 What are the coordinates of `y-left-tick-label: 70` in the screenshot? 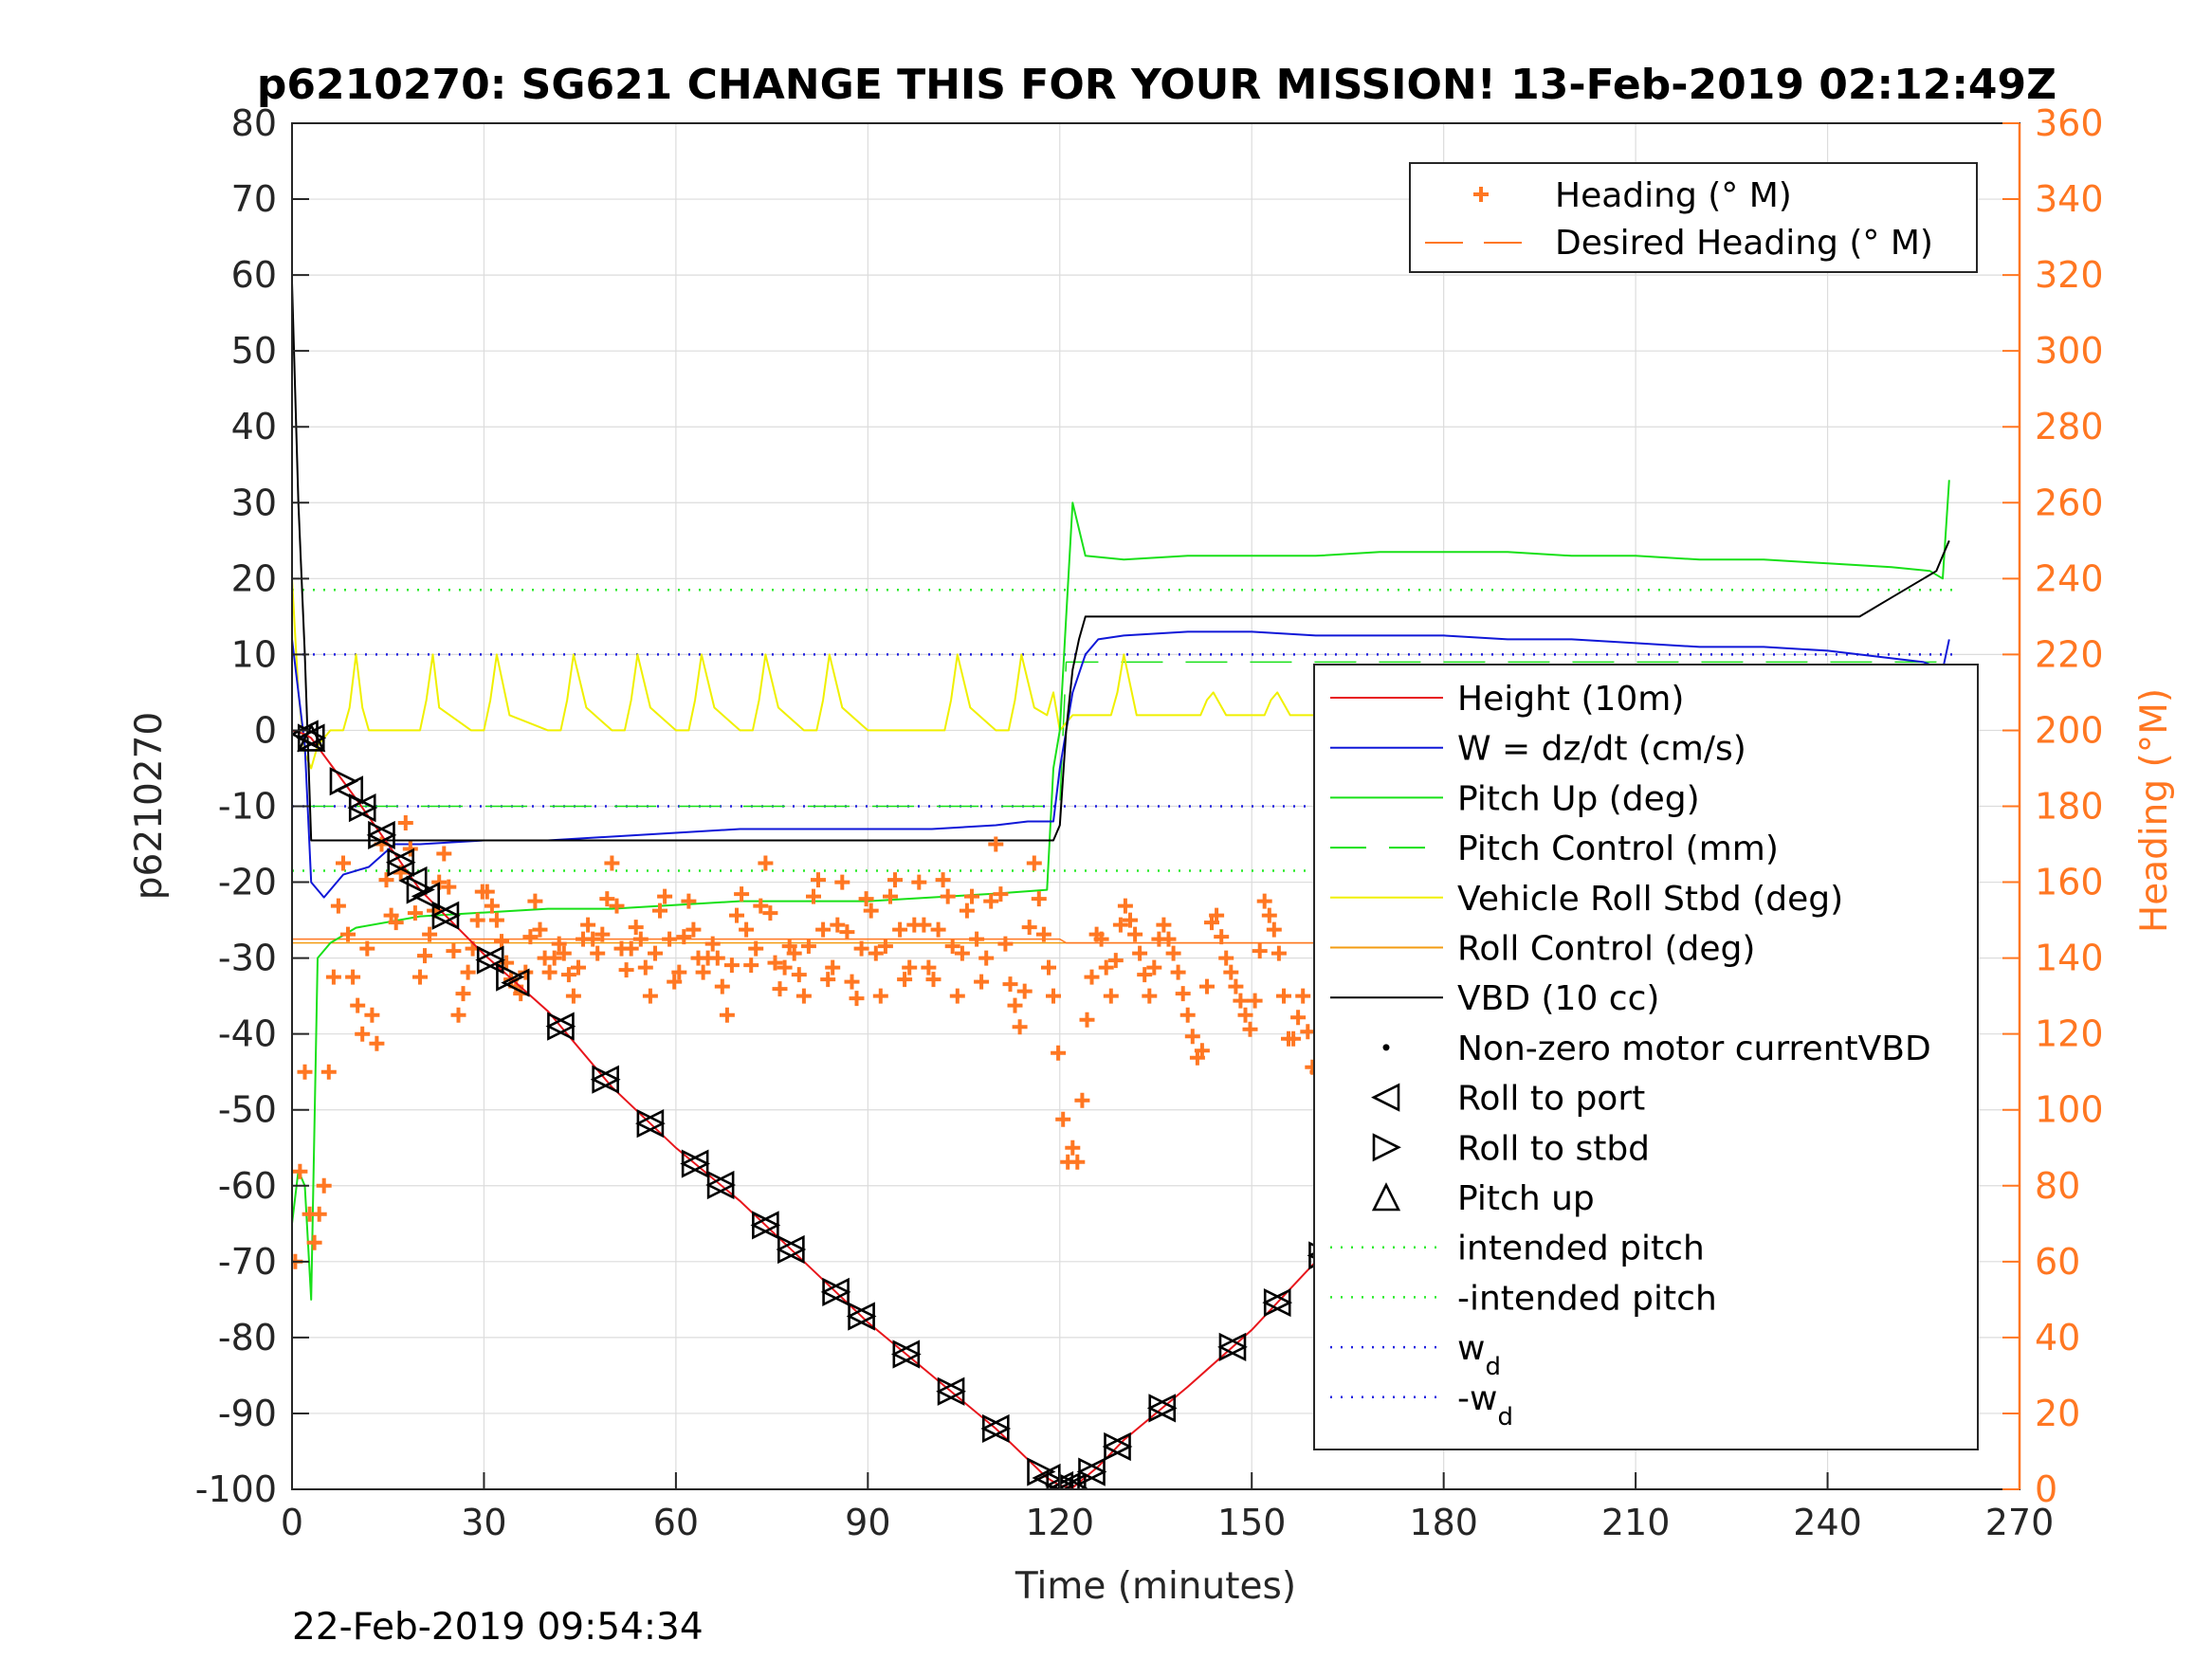 It's located at (254, 199).